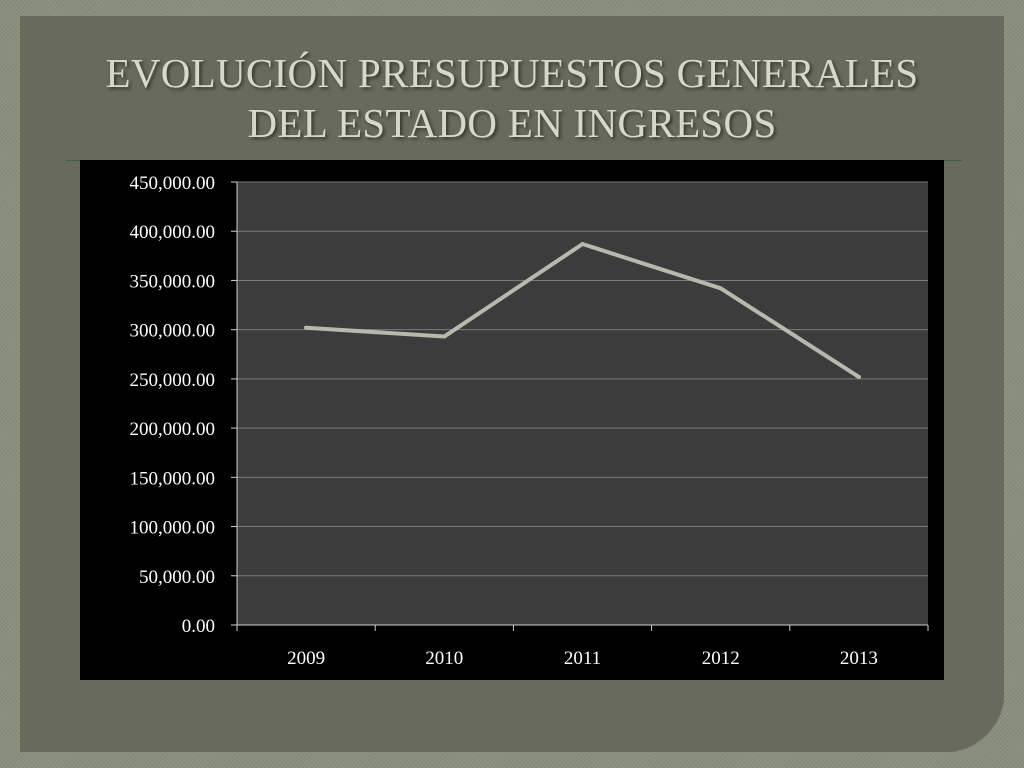 Image resolution: width=1024 pixels, height=768 pixels. Describe the element at coordinates (512, 123) in the screenshot. I see `slide-title-line-2: DEL ESTADO EN INGRESOS` at that location.